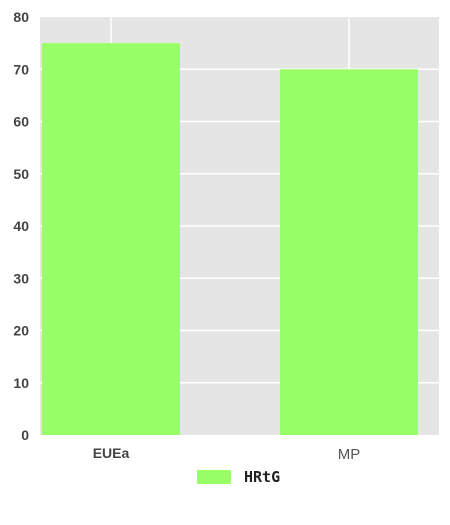 The width and height of the screenshot is (450, 525). I want to click on legend: HRtG, so click(238, 477).